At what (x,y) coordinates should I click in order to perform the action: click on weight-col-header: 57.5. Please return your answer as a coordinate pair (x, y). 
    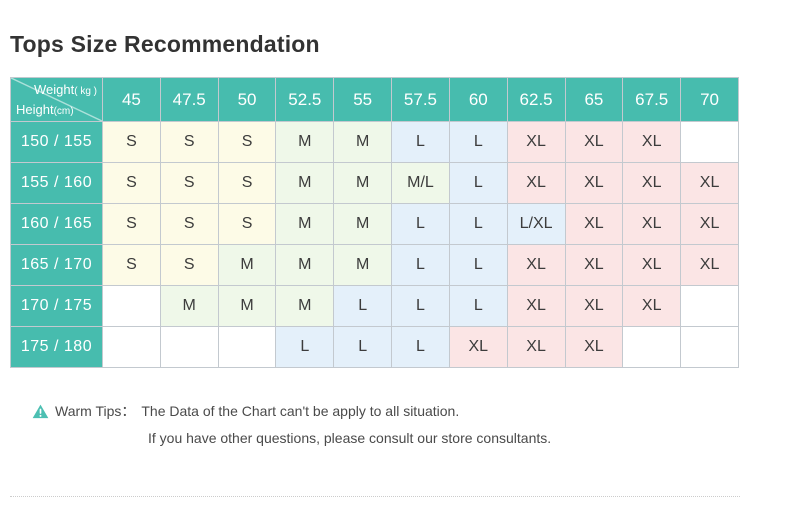
    Looking at the image, I should click on (420, 99).